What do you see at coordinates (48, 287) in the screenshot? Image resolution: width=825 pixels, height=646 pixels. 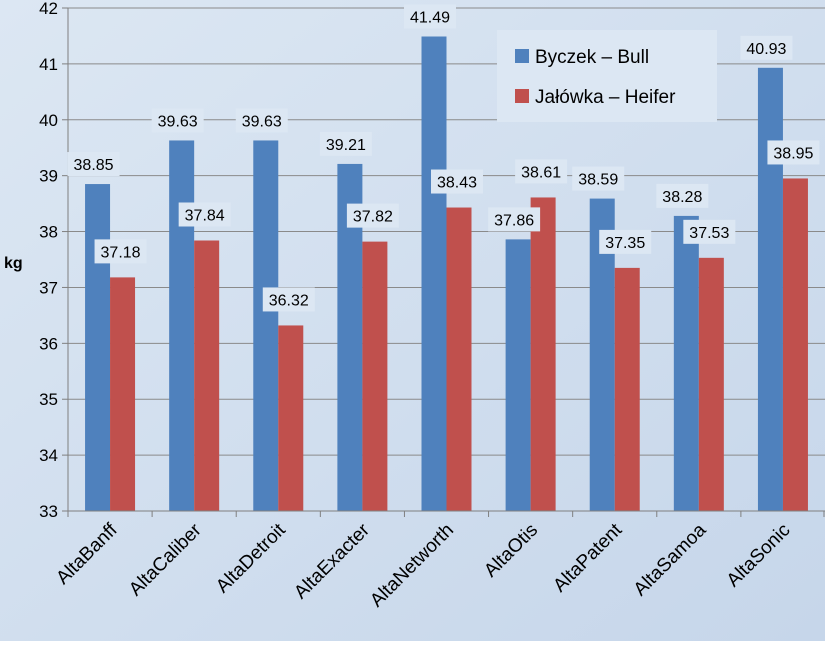 I see `y-tick-label: 37` at bounding box center [48, 287].